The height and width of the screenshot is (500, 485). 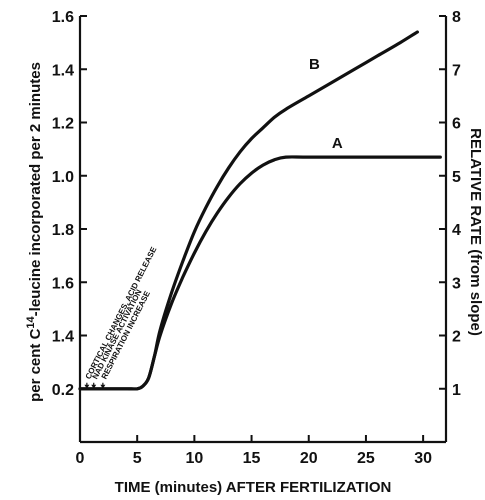 I want to click on y-tick-label-right: 4, so click(x=456, y=230).